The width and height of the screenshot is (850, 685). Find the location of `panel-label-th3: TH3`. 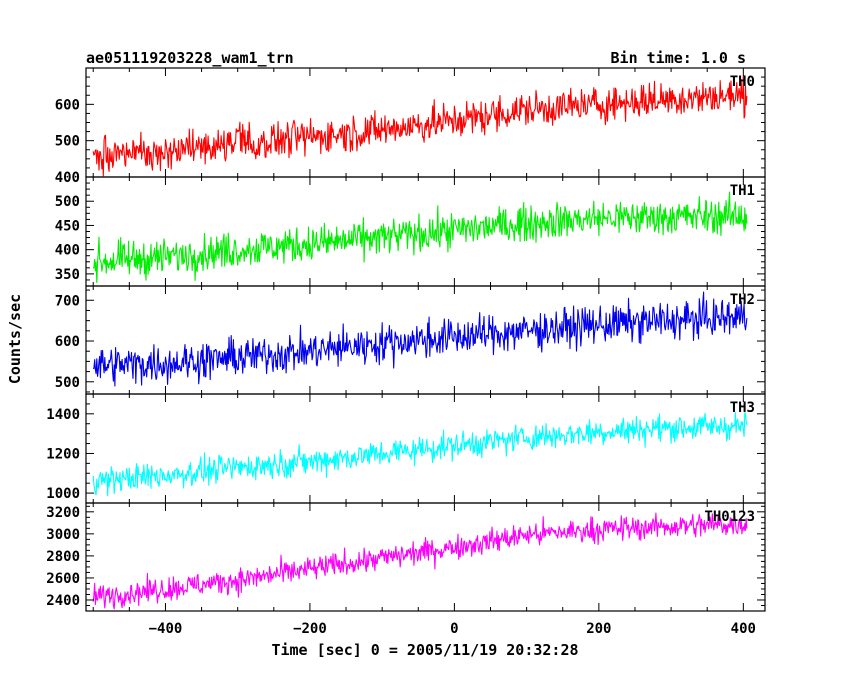

panel-label-th3: TH3 is located at coordinates (742, 408).